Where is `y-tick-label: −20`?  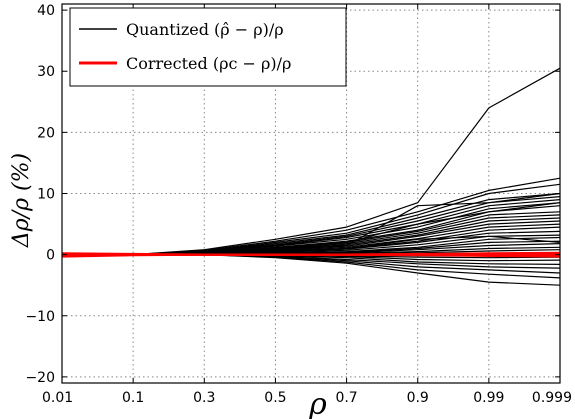
y-tick-label: −20 is located at coordinates (40, 378).